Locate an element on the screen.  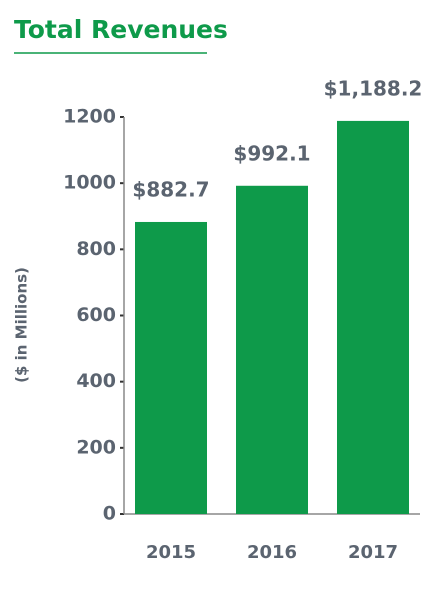
y-tick-label: 200 is located at coordinates (96, 447).